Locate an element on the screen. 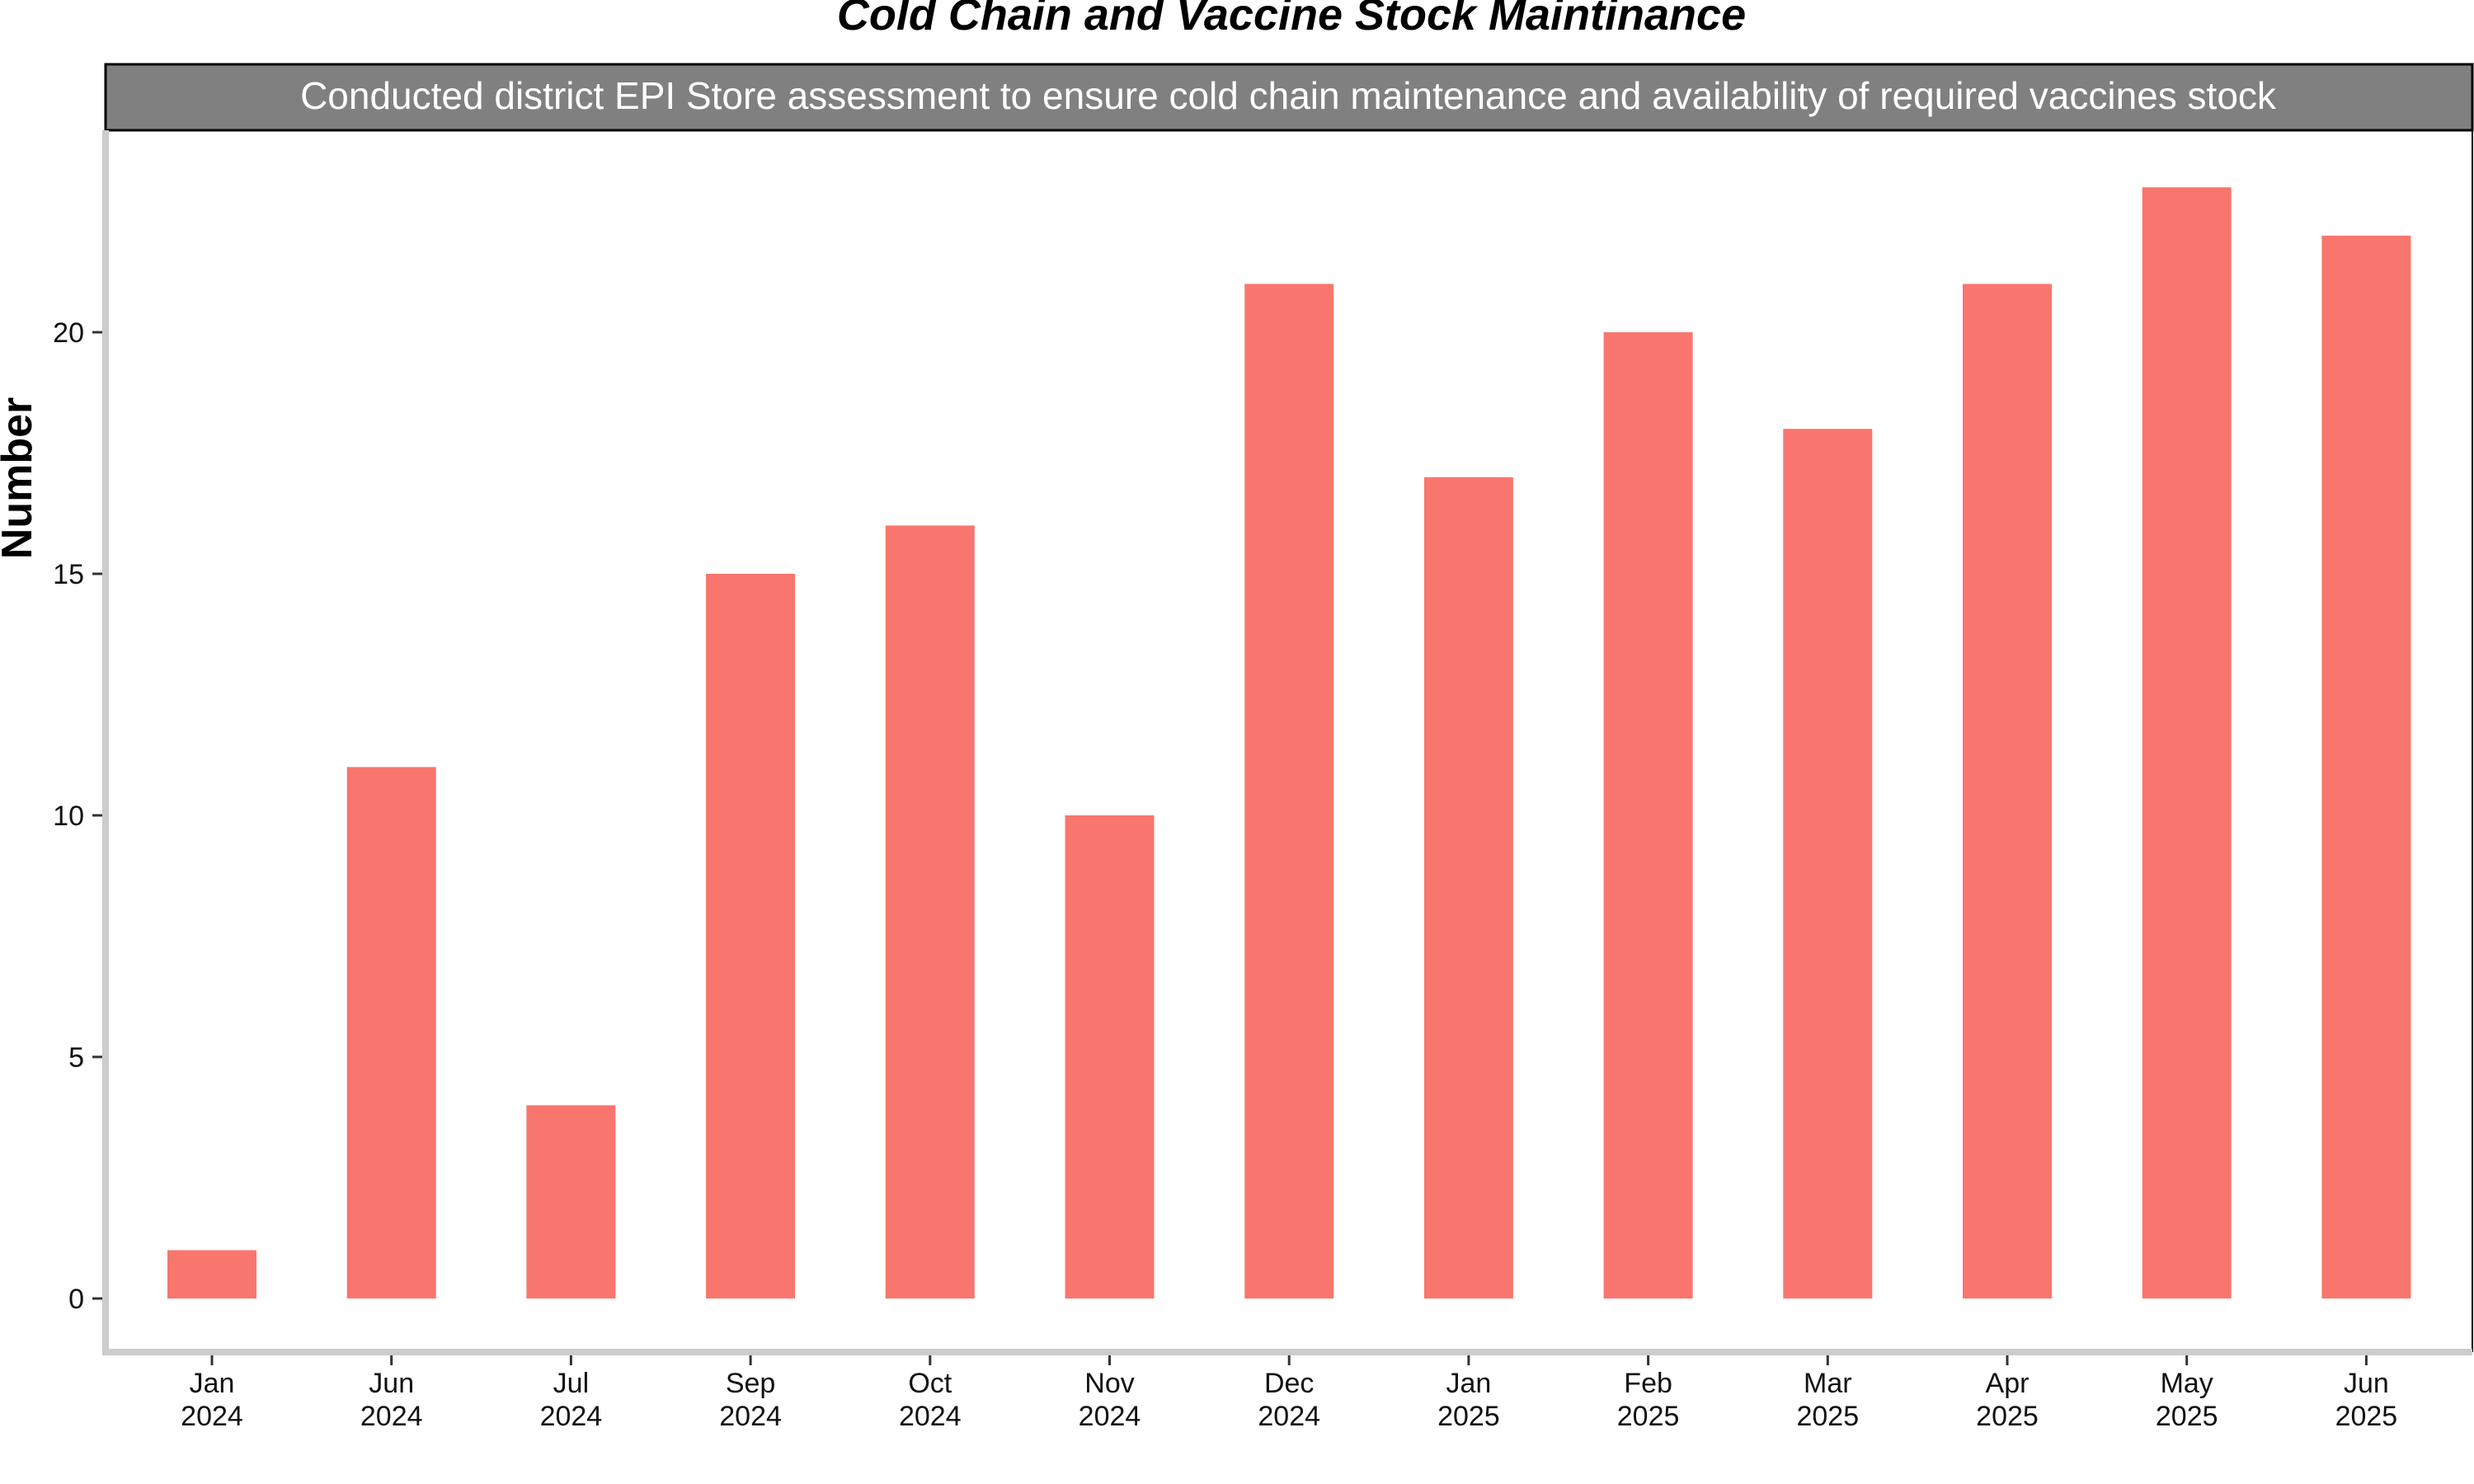 Image resolution: width=2474 pixels, height=1484 pixels. bar-nov-2024 is located at coordinates (1110, 1056).